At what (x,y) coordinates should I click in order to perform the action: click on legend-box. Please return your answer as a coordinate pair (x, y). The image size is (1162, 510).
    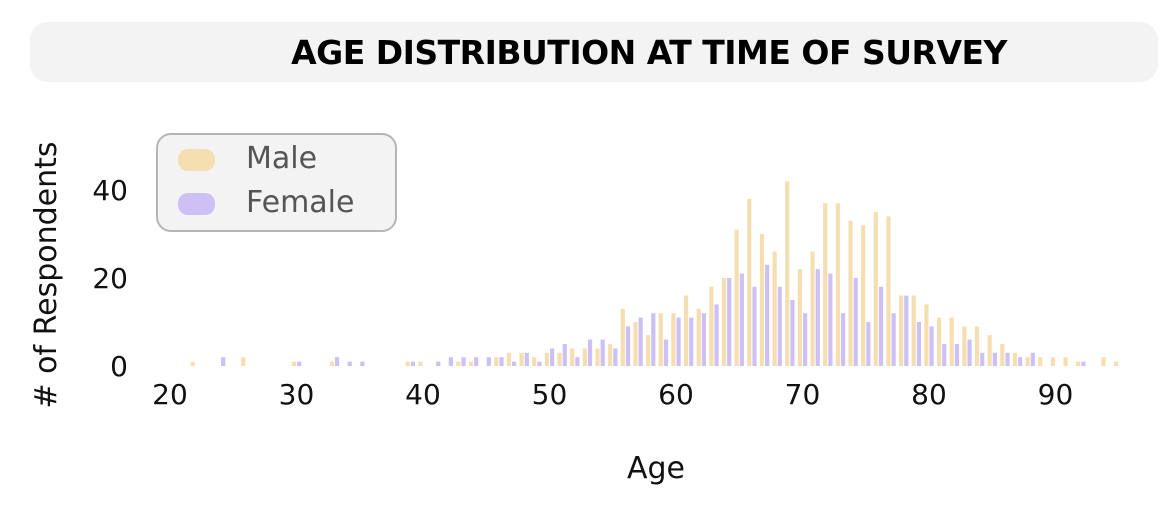
    Looking at the image, I should click on (276, 182).